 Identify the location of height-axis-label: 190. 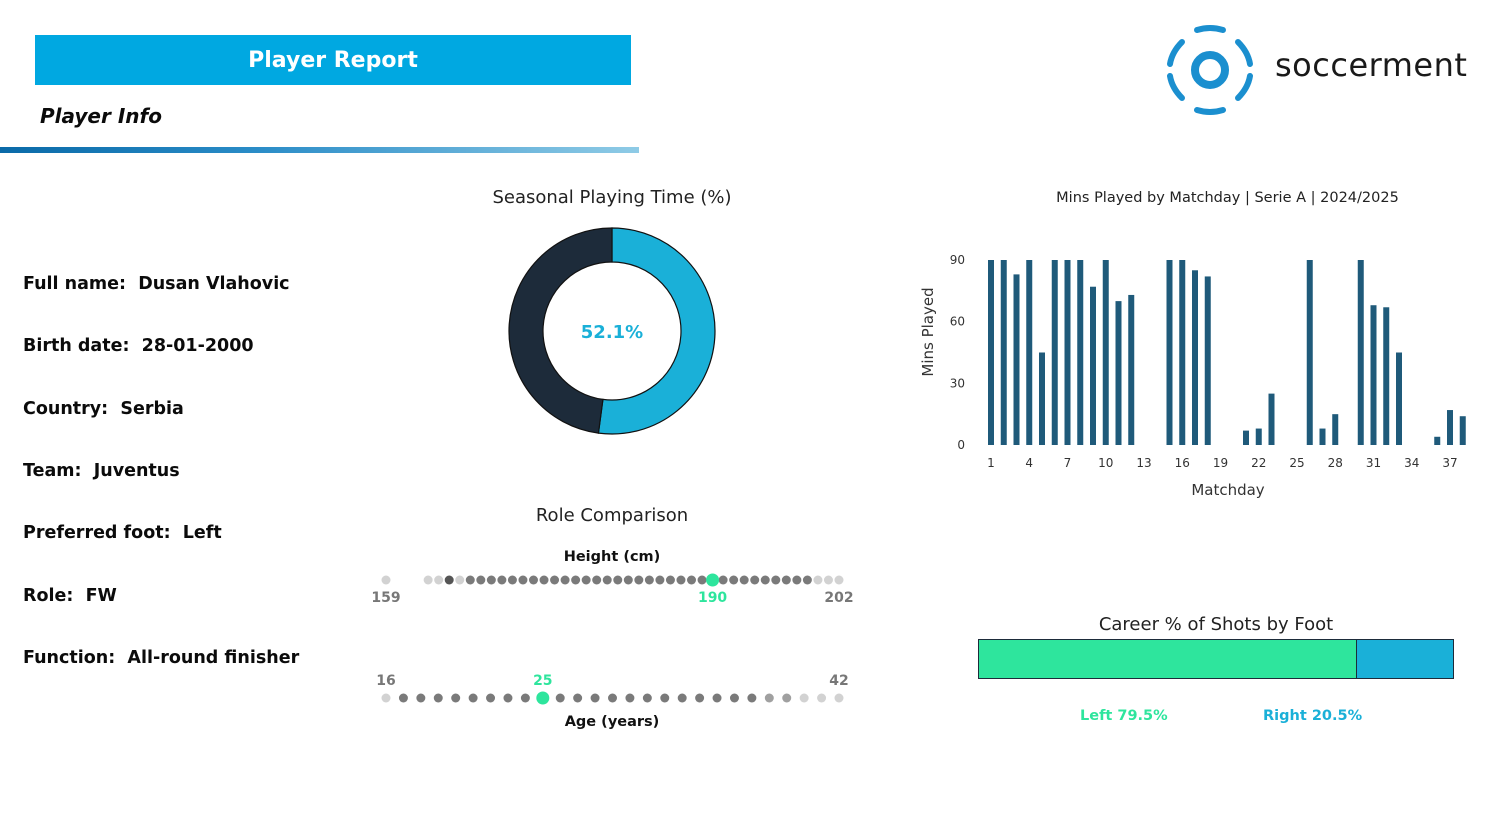
(712, 598).